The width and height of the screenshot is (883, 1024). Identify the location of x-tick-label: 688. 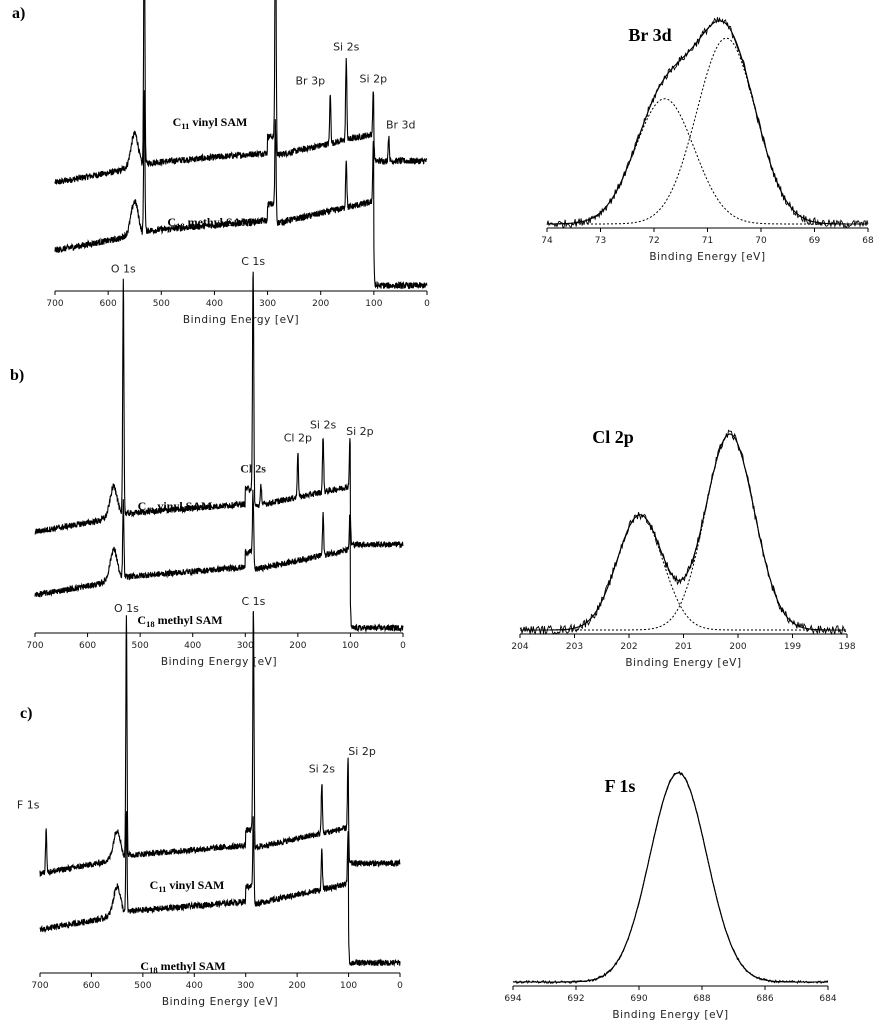
(701, 999).